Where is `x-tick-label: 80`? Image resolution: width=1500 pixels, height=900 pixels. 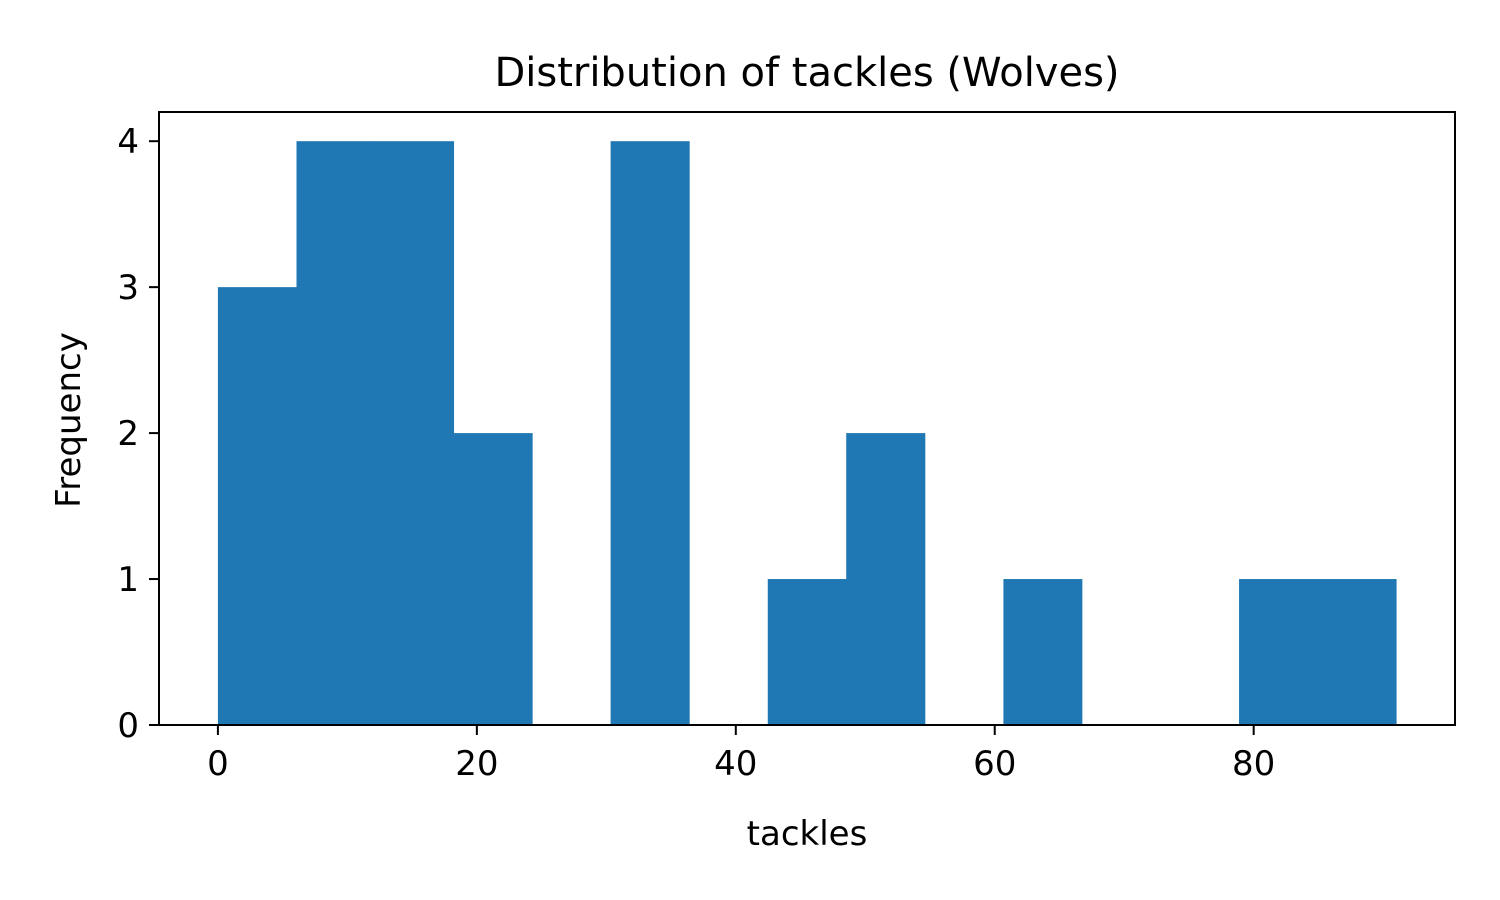 x-tick-label: 80 is located at coordinates (1253, 764).